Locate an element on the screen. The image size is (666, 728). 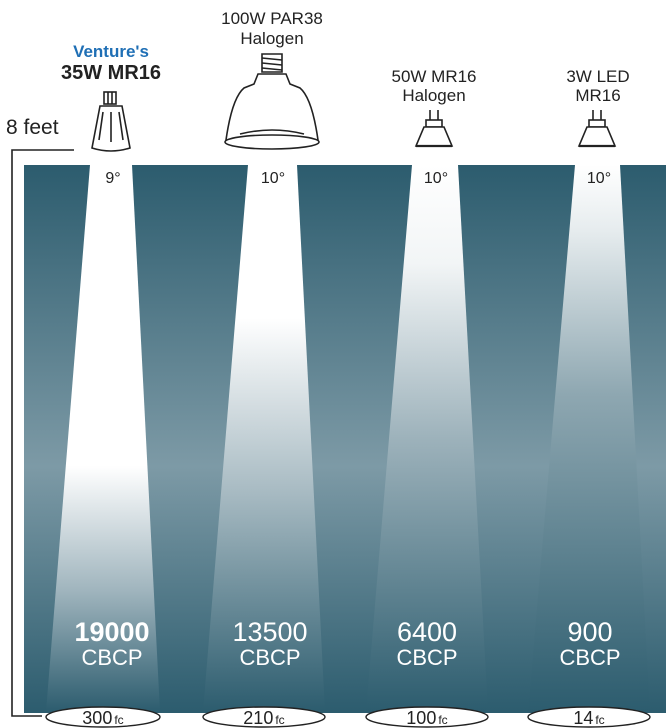
lamp-1-name: 35W MR16 is located at coordinates (111, 73).